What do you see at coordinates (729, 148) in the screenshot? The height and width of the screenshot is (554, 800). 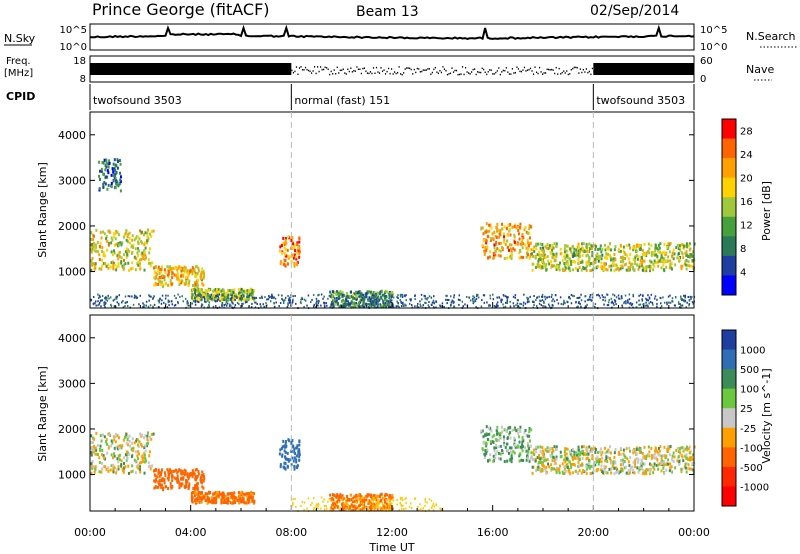 I see `power-colorbar-segment` at bounding box center [729, 148].